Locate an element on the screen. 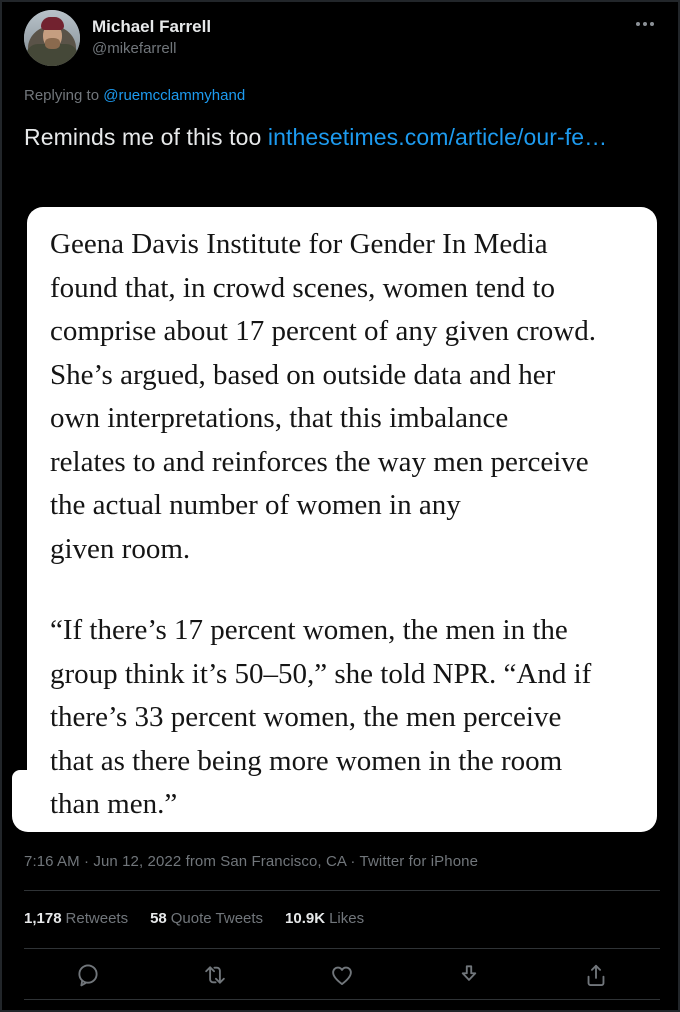 This screenshot has height=1012, width=680. reply-context: Replying to @ruemcclammyhand is located at coordinates (134, 95).